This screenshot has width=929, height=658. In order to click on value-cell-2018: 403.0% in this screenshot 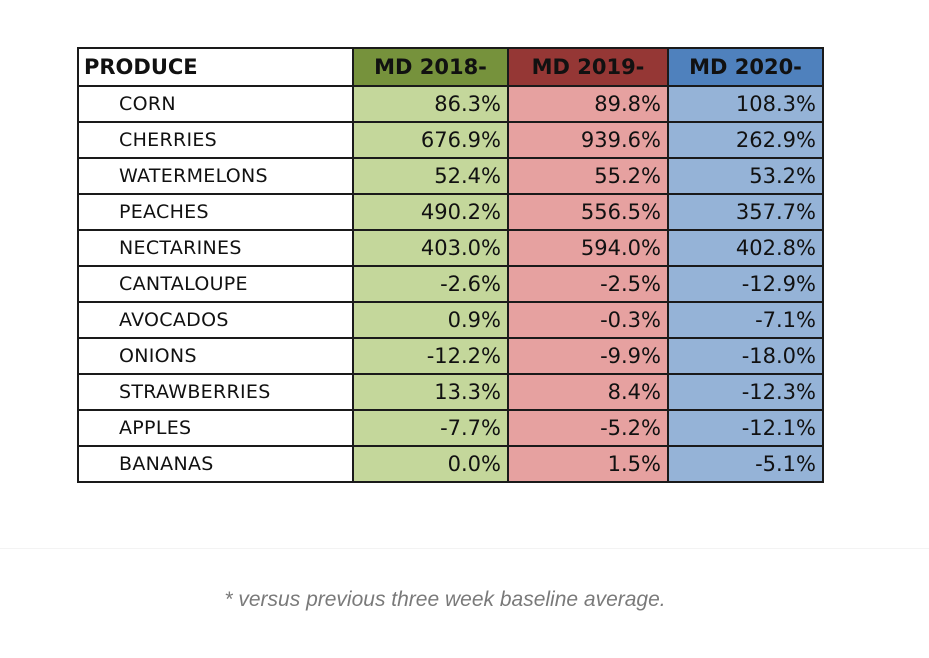, I will do `click(430, 248)`.